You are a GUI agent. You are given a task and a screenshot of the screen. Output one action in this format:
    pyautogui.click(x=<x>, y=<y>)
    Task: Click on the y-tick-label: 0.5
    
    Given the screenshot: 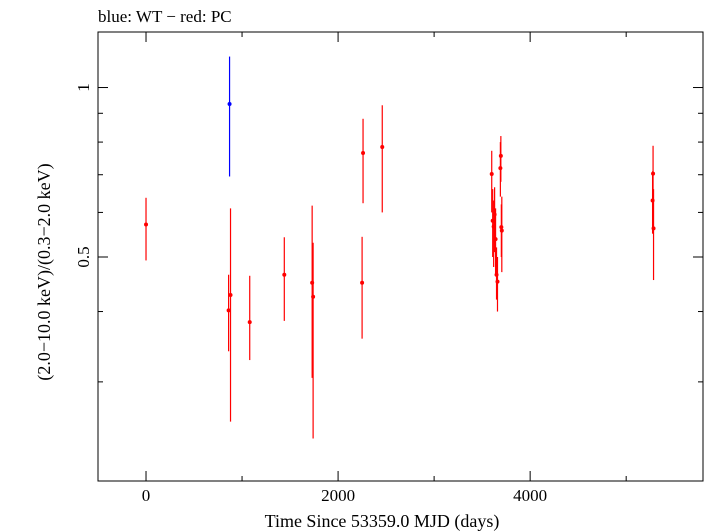 What is the action you would take?
    pyautogui.click(x=83, y=256)
    